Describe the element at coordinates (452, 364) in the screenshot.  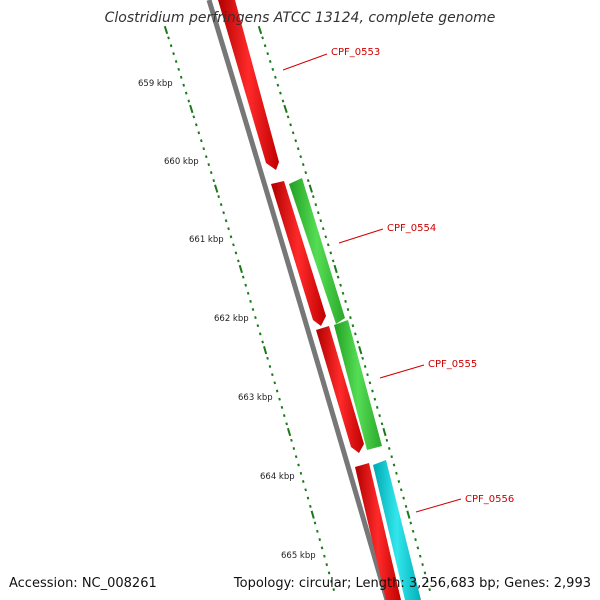
I see `gene-label-cpf-0555: CPF_0555` at that location.